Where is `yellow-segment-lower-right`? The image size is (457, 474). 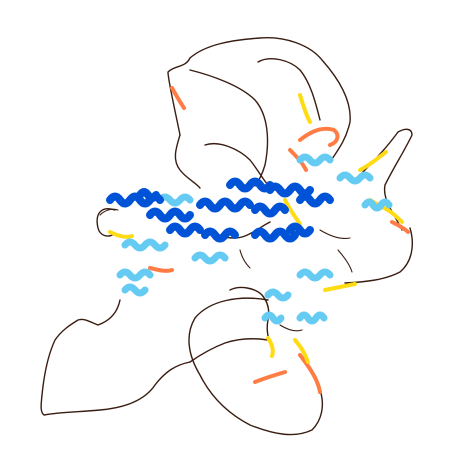 yellow-segment-lower-right is located at coordinates (340, 287).